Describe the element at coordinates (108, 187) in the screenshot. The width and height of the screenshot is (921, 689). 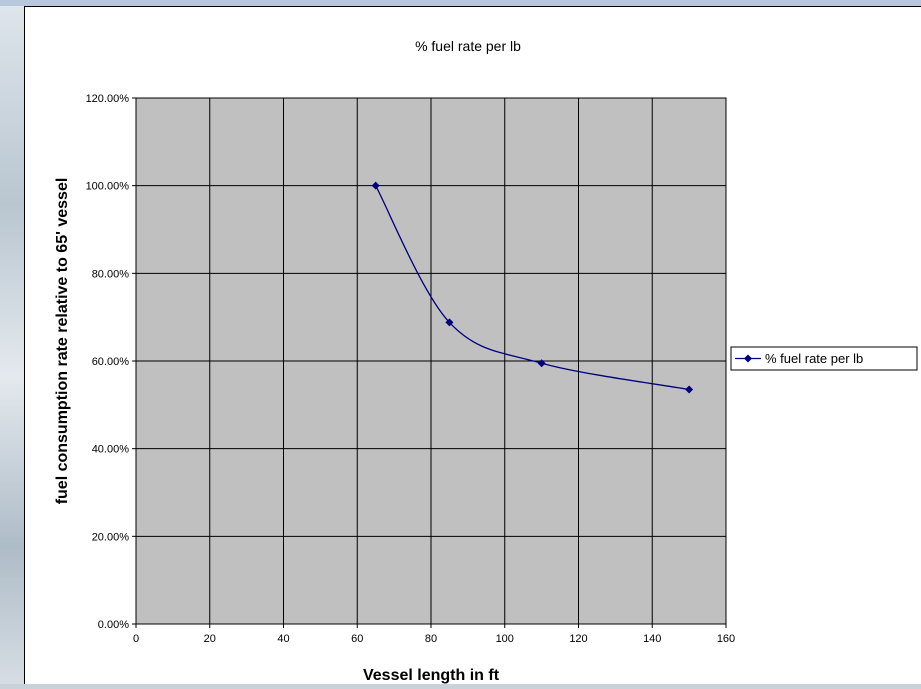
I see `y-tick-label: 100.00%` at that location.